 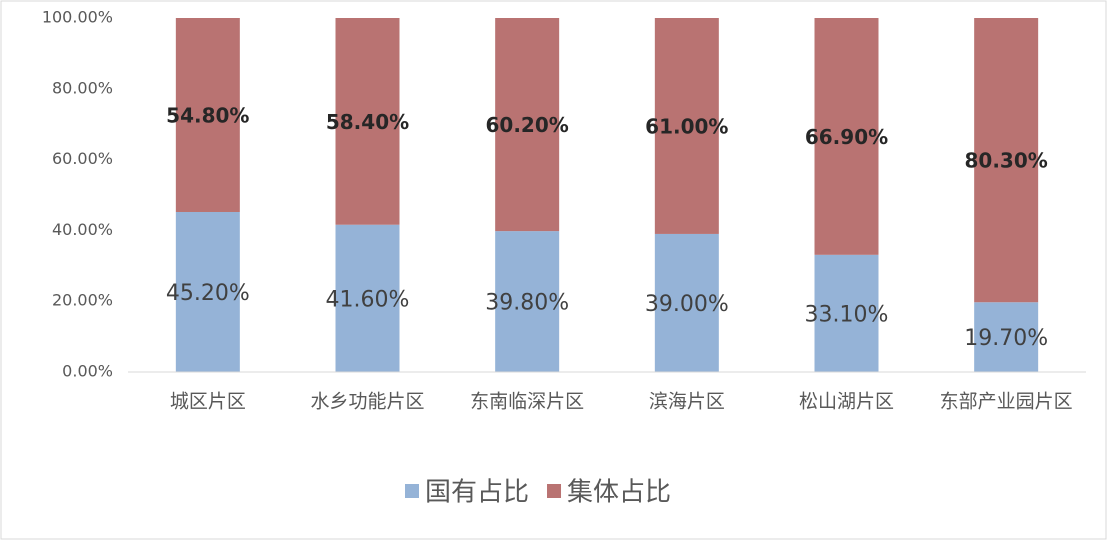 I want to click on data-label: 58.40%, so click(x=367, y=122).